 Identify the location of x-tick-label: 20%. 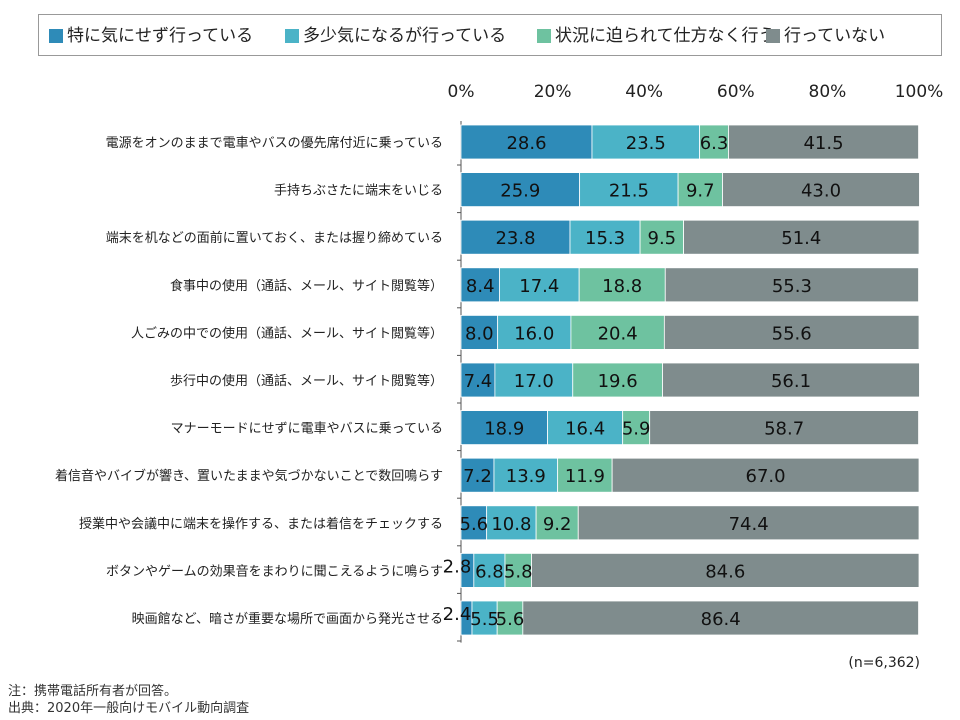
(553, 92).